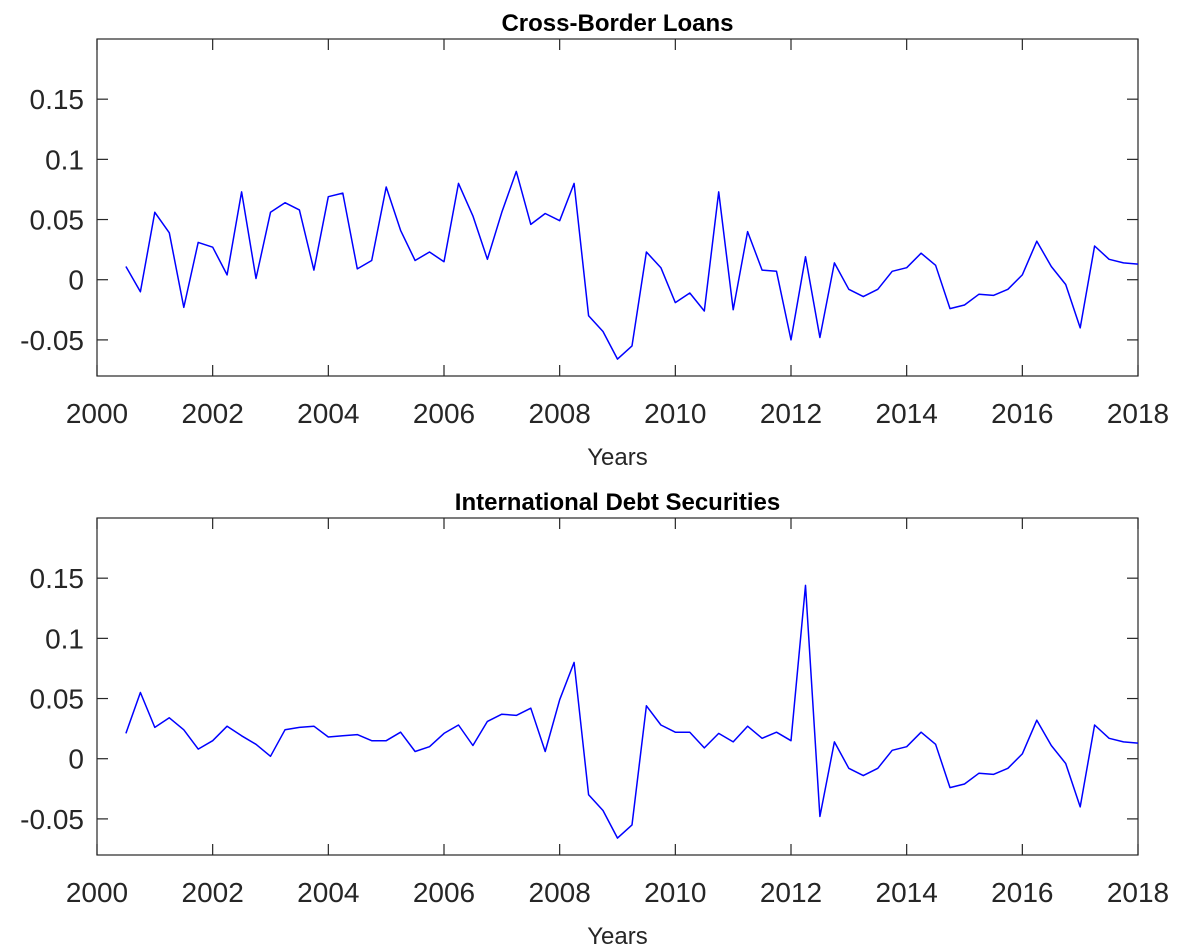 The height and width of the screenshot is (949, 1185). What do you see at coordinates (617, 23) in the screenshot?
I see `chart-title: Cross-Border Loans` at bounding box center [617, 23].